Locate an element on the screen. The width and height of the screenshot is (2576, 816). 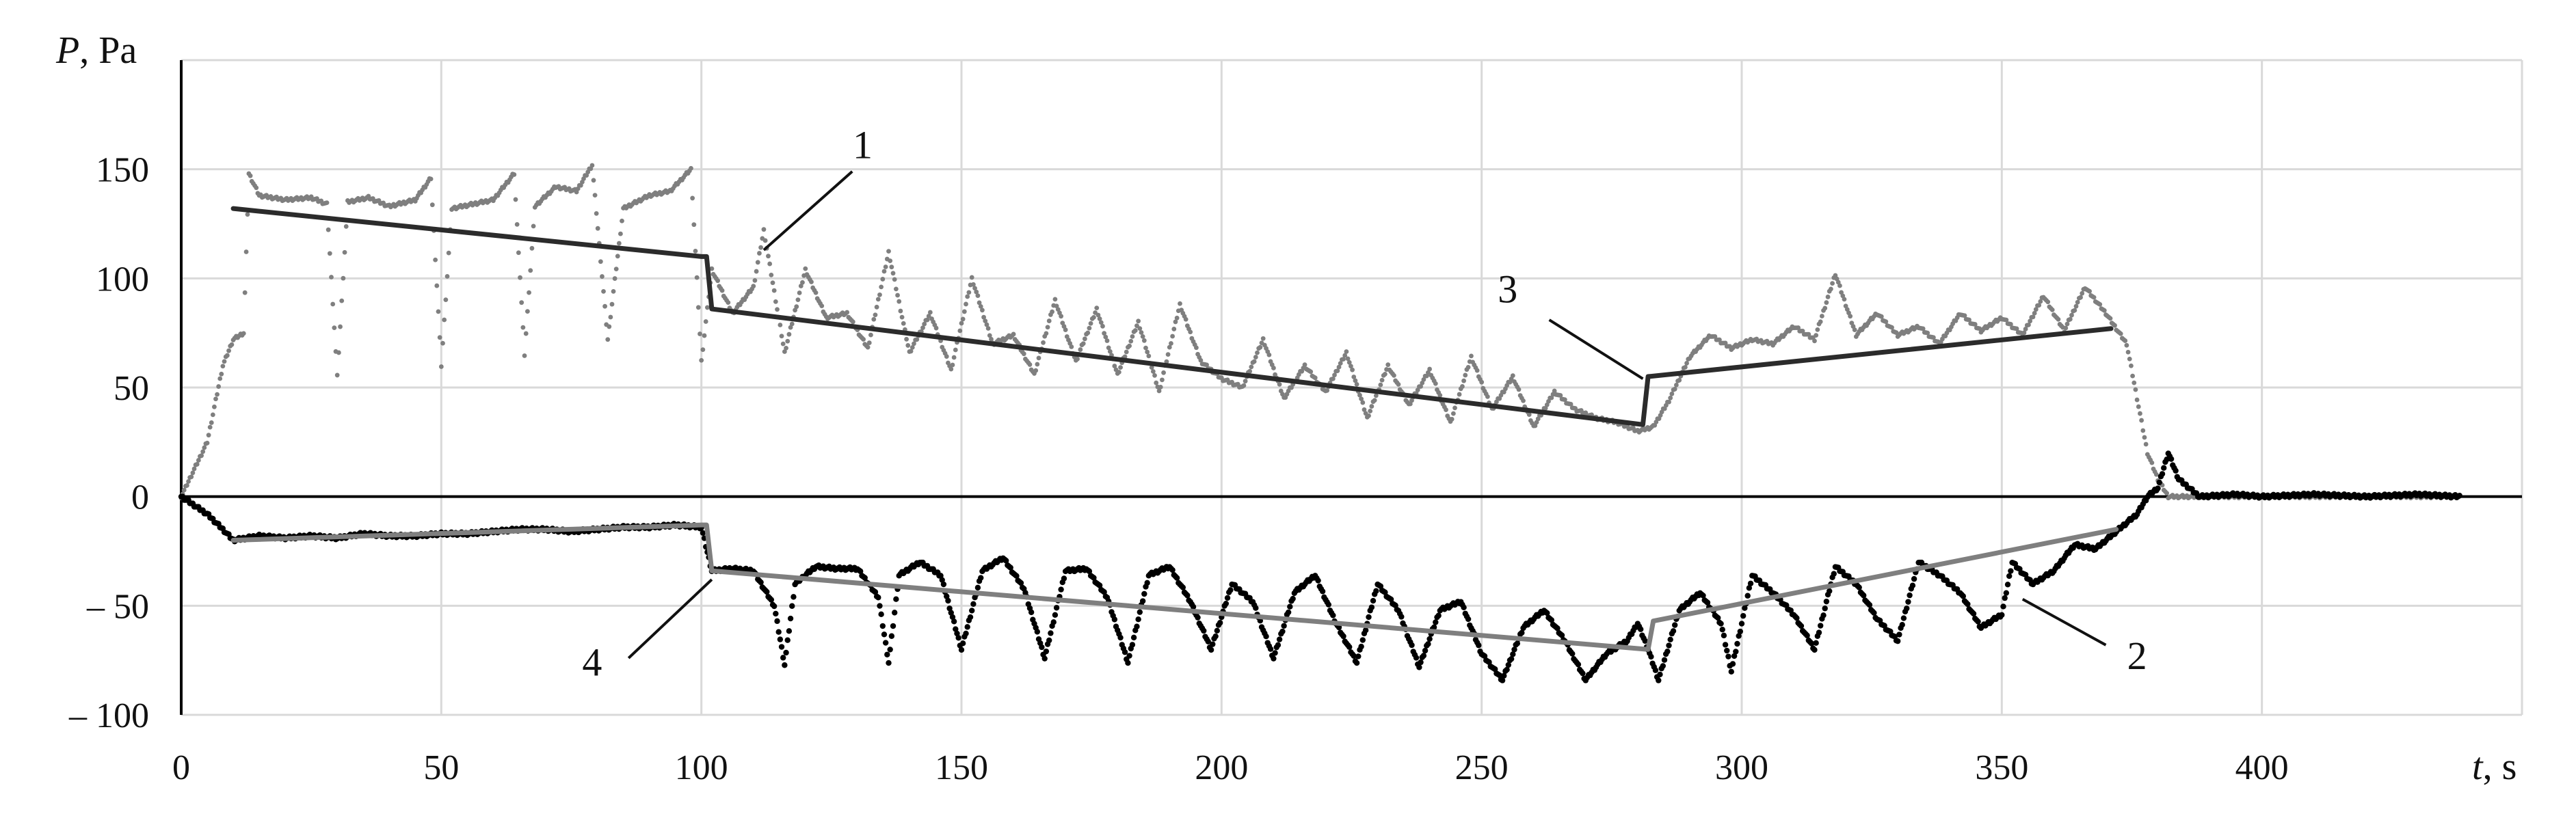
x-tick-label-50: 50 is located at coordinates (441, 767).